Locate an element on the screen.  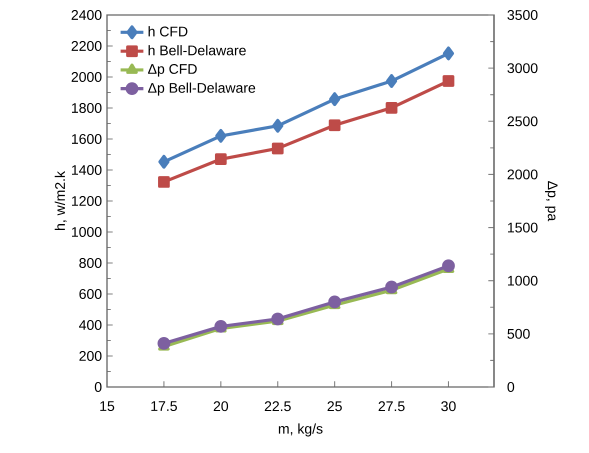
y2-tick-label: 3000 is located at coordinates (522, 68).